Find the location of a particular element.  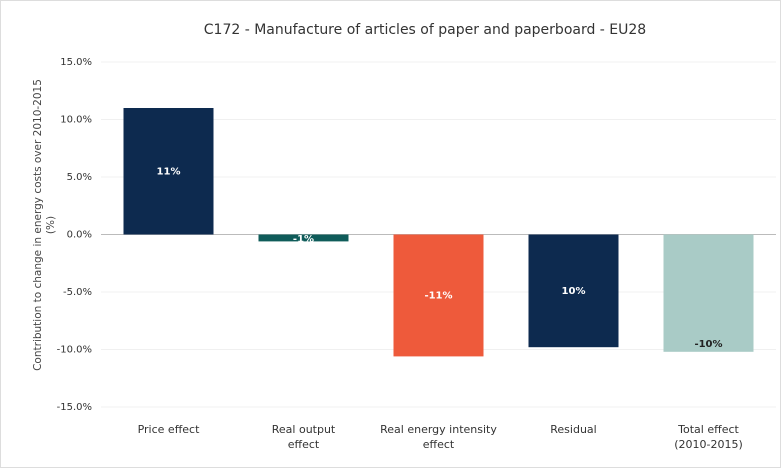

data-label: -10% is located at coordinates (708, 344).